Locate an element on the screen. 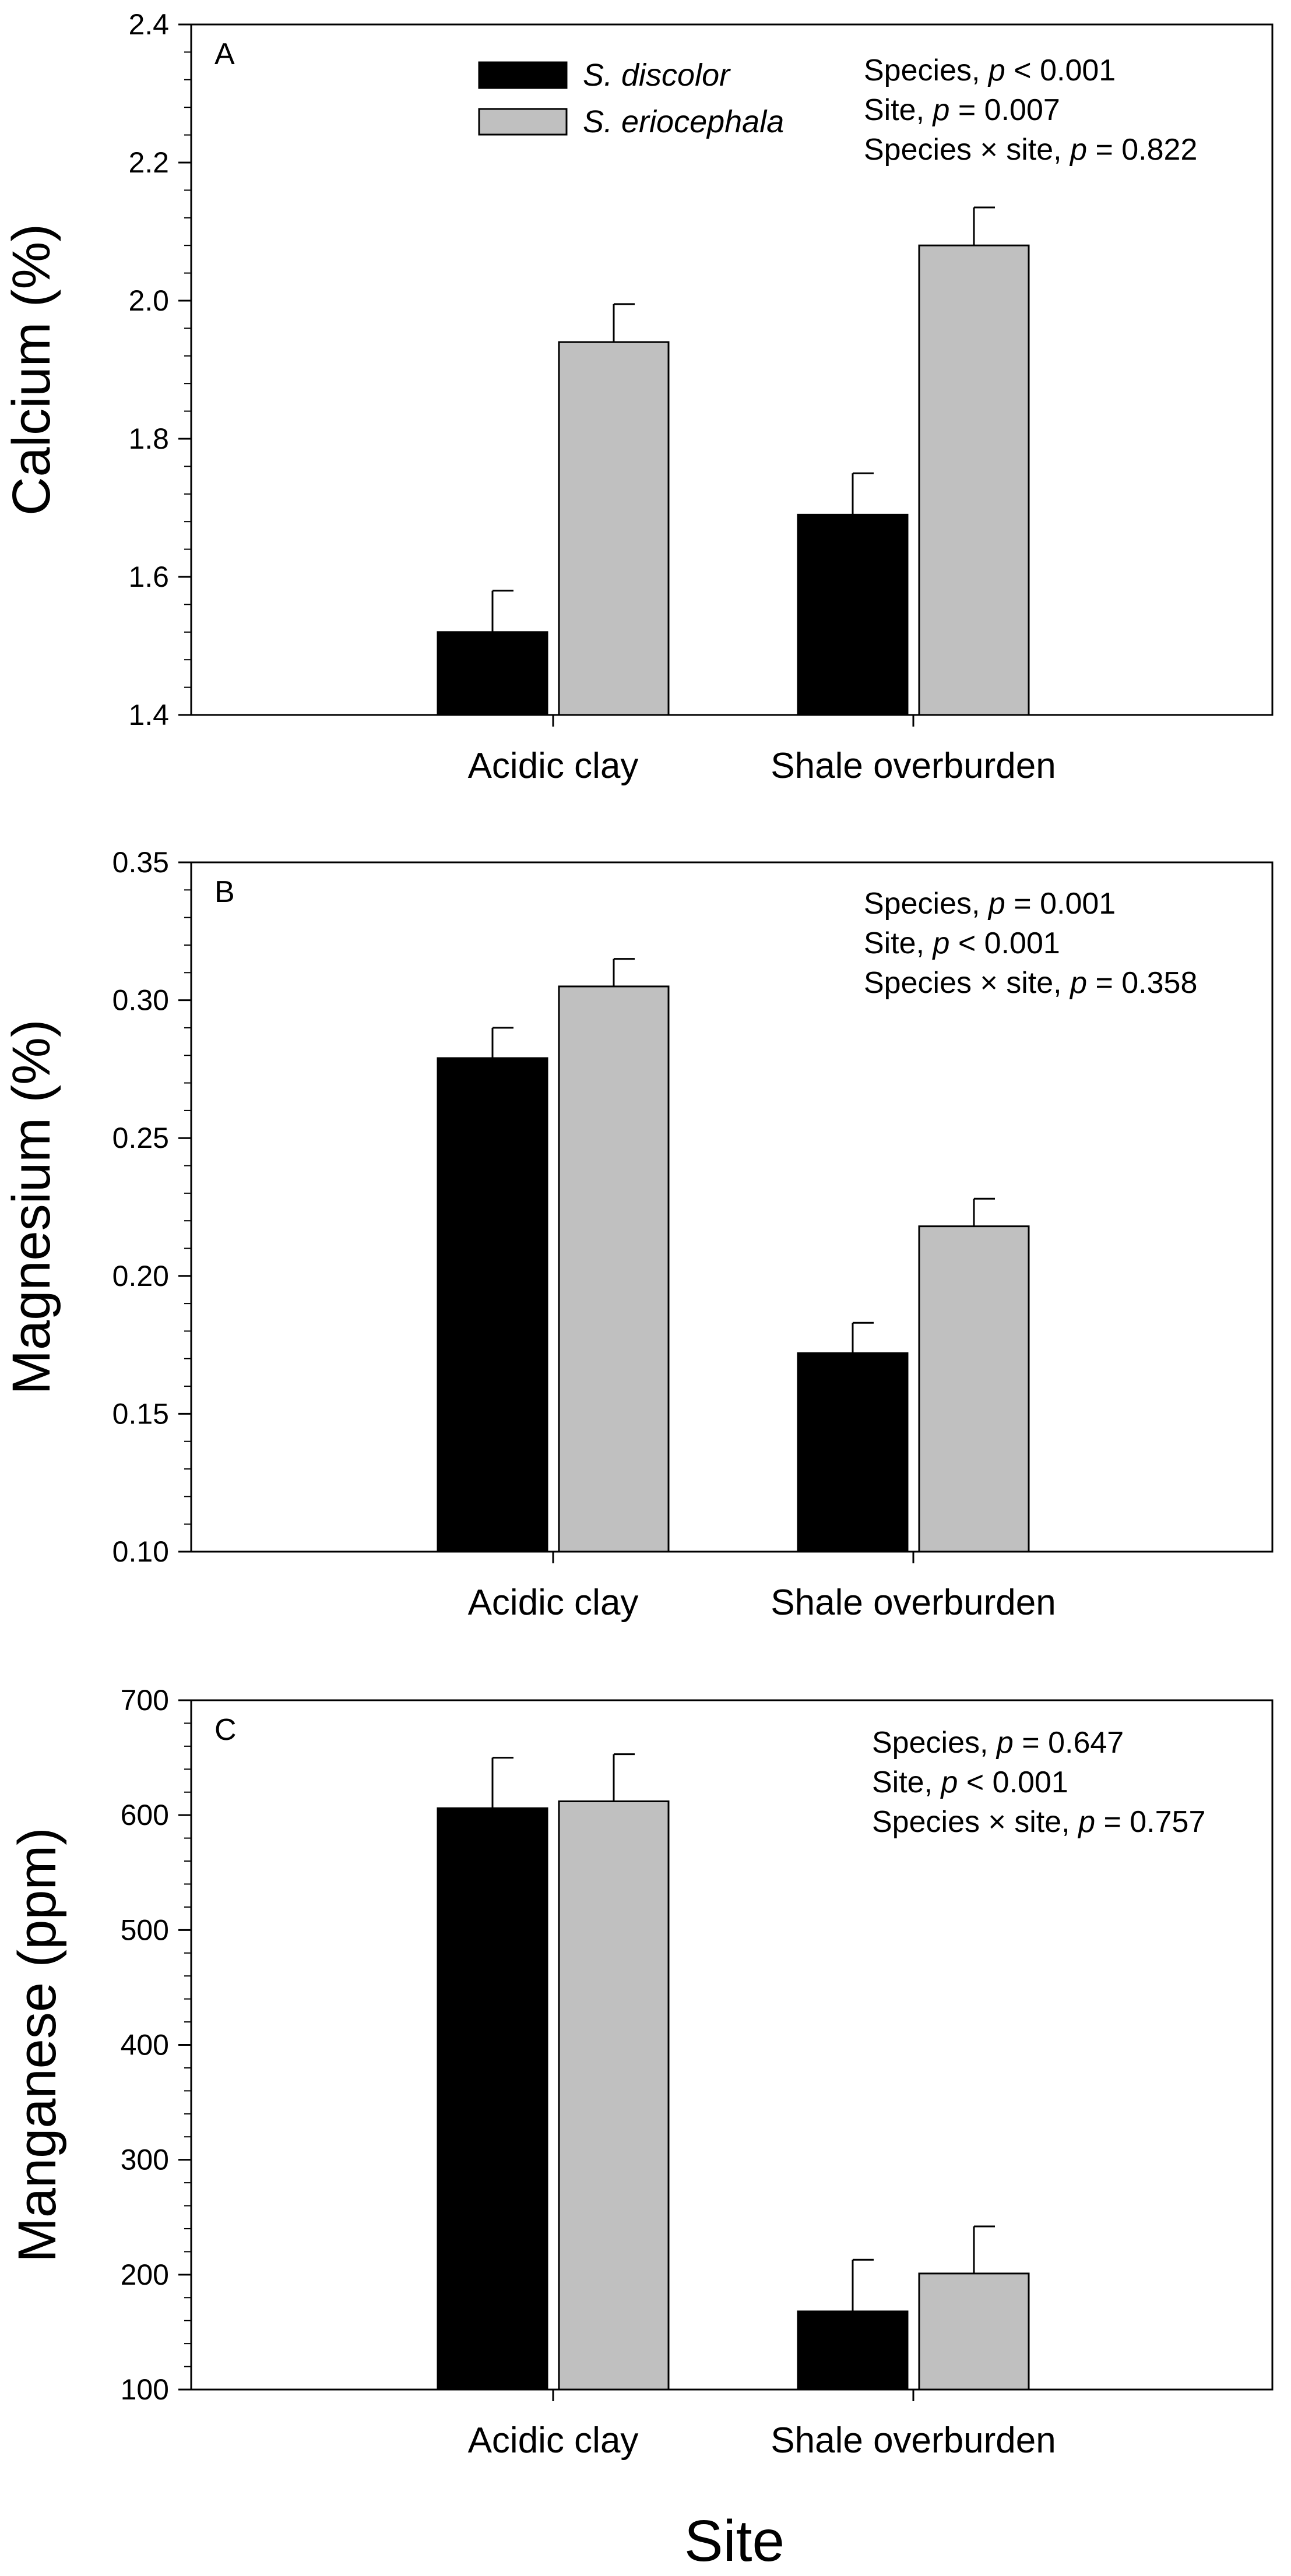 This screenshot has height=2576, width=1291. y-tick-label: 2.0 is located at coordinates (148, 301).